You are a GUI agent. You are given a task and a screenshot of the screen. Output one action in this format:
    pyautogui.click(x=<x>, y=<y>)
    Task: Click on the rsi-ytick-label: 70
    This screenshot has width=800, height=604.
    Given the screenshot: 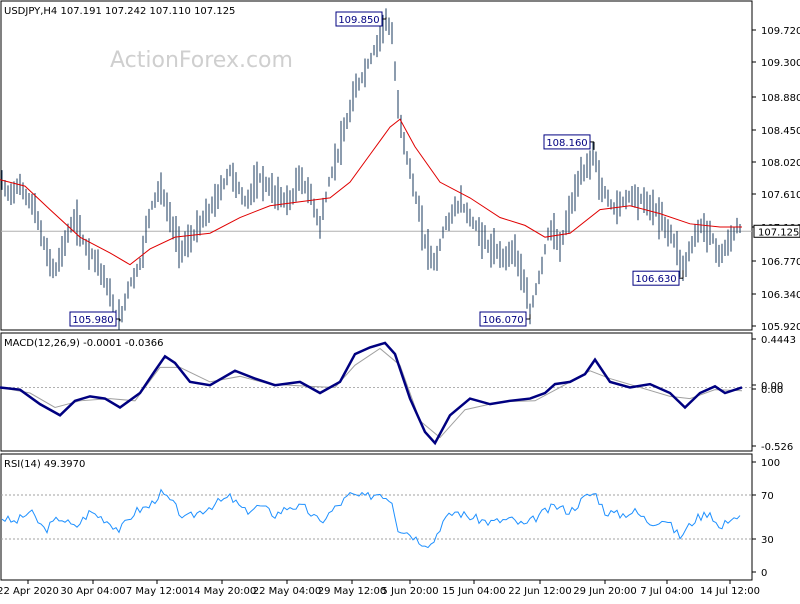 What is the action you would take?
    pyautogui.click(x=767, y=496)
    